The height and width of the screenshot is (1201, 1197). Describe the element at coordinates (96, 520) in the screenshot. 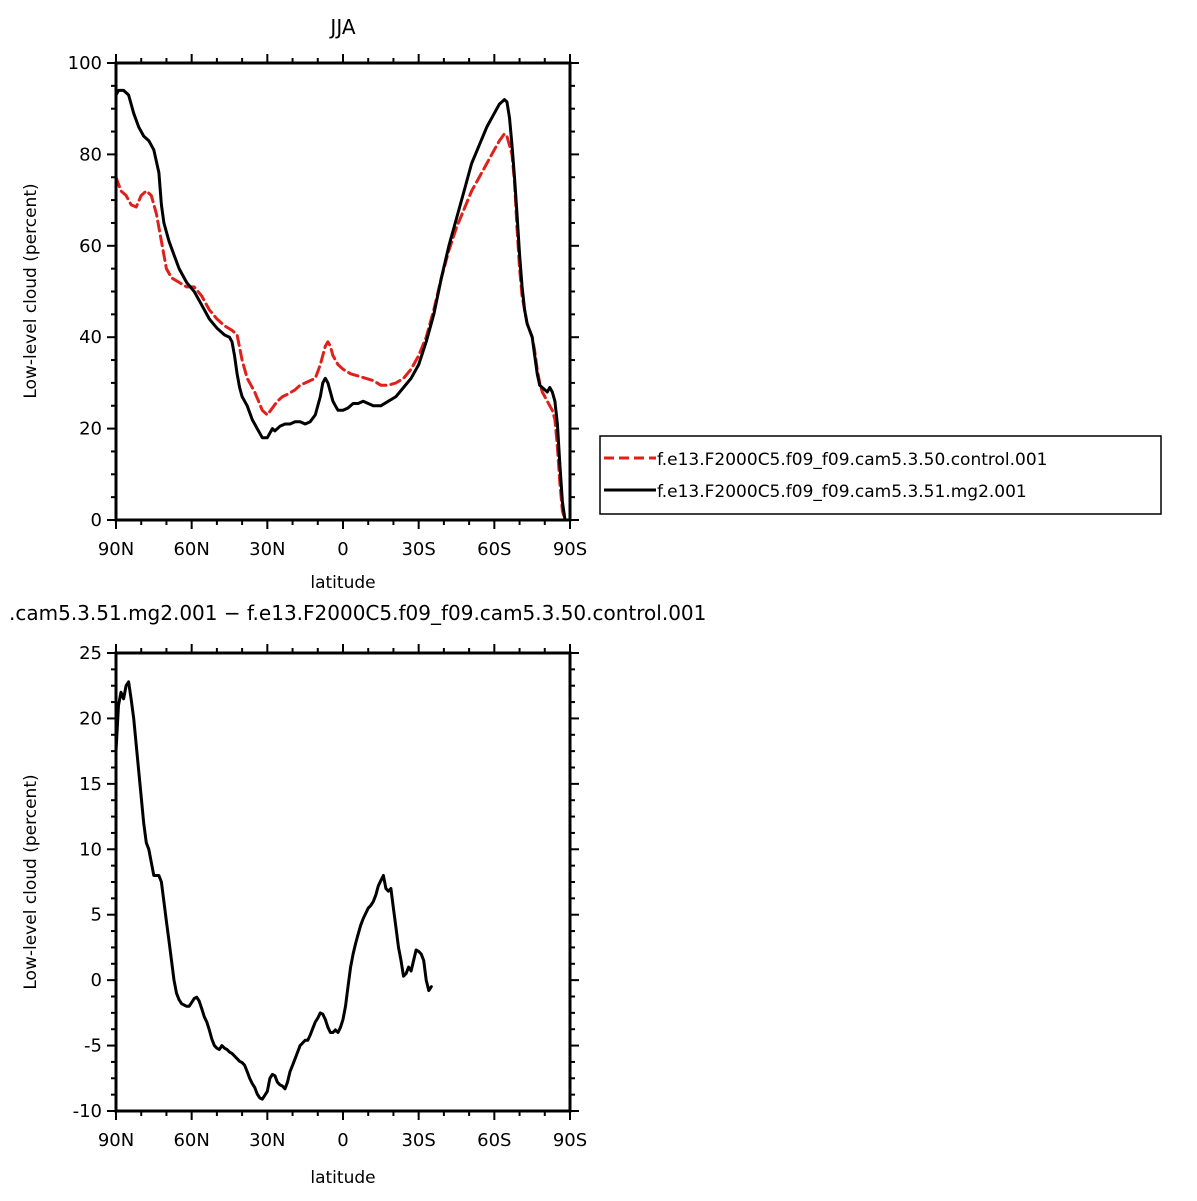

I see `top-y-tick-label: 0` at that location.